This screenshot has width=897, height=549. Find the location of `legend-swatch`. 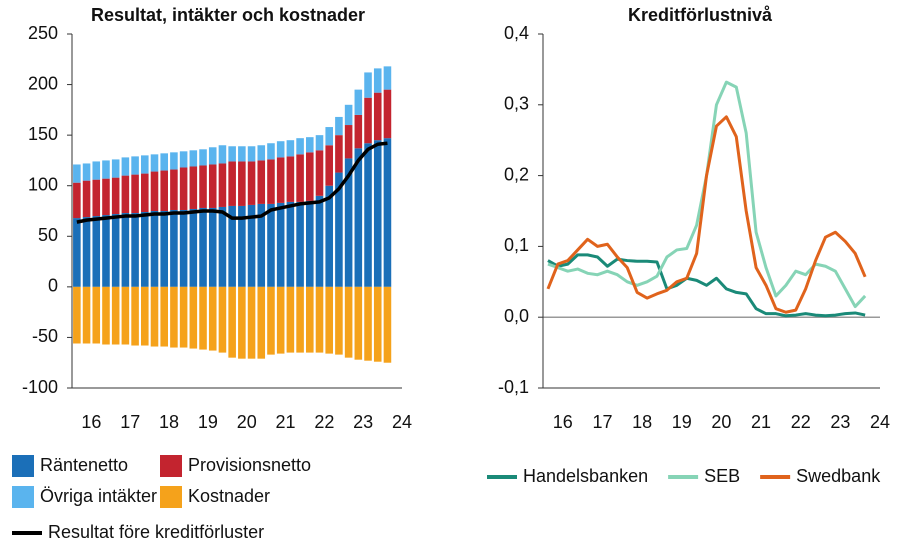

legend-swatch is located at coordinates (171, 497).